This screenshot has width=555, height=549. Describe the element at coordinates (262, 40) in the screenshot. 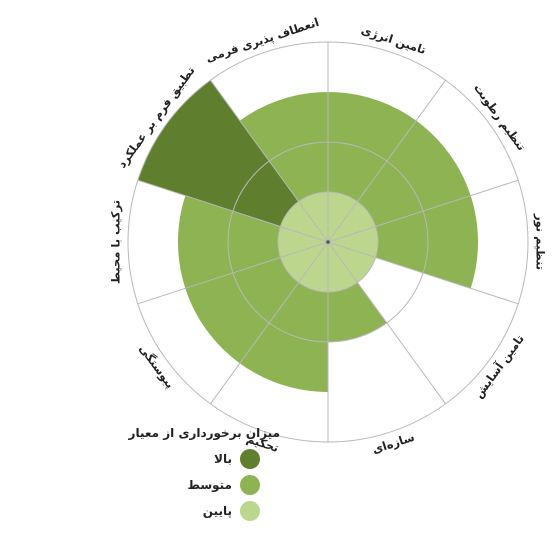

I see `category-label: انعطاف پذیری فرمی` at that location.